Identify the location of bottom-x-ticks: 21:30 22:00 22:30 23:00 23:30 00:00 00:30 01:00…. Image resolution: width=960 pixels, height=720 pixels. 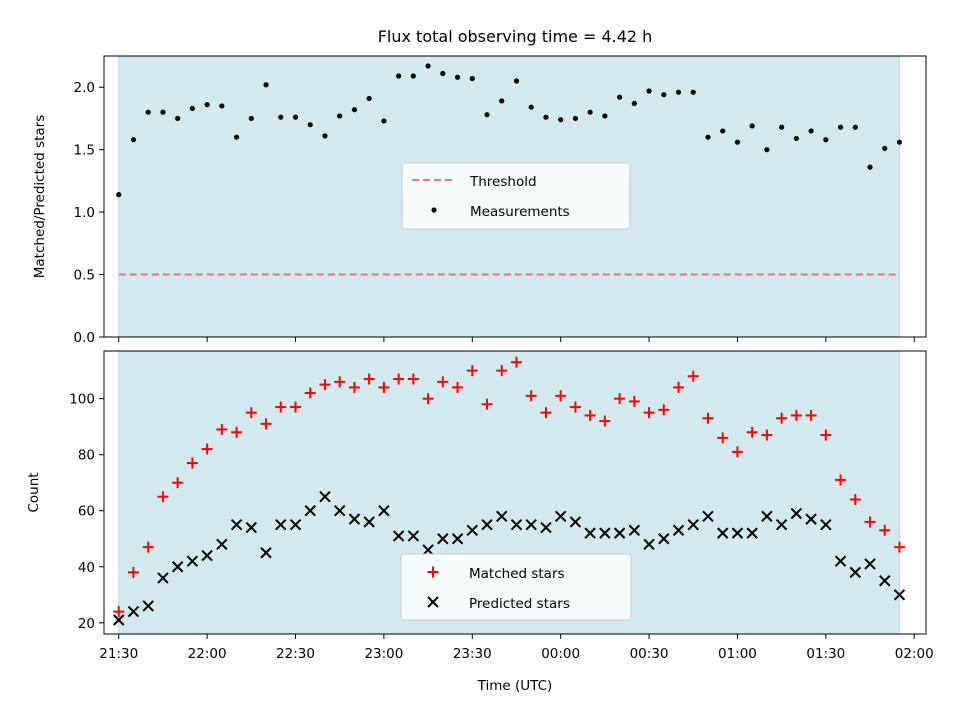
(516, 648).